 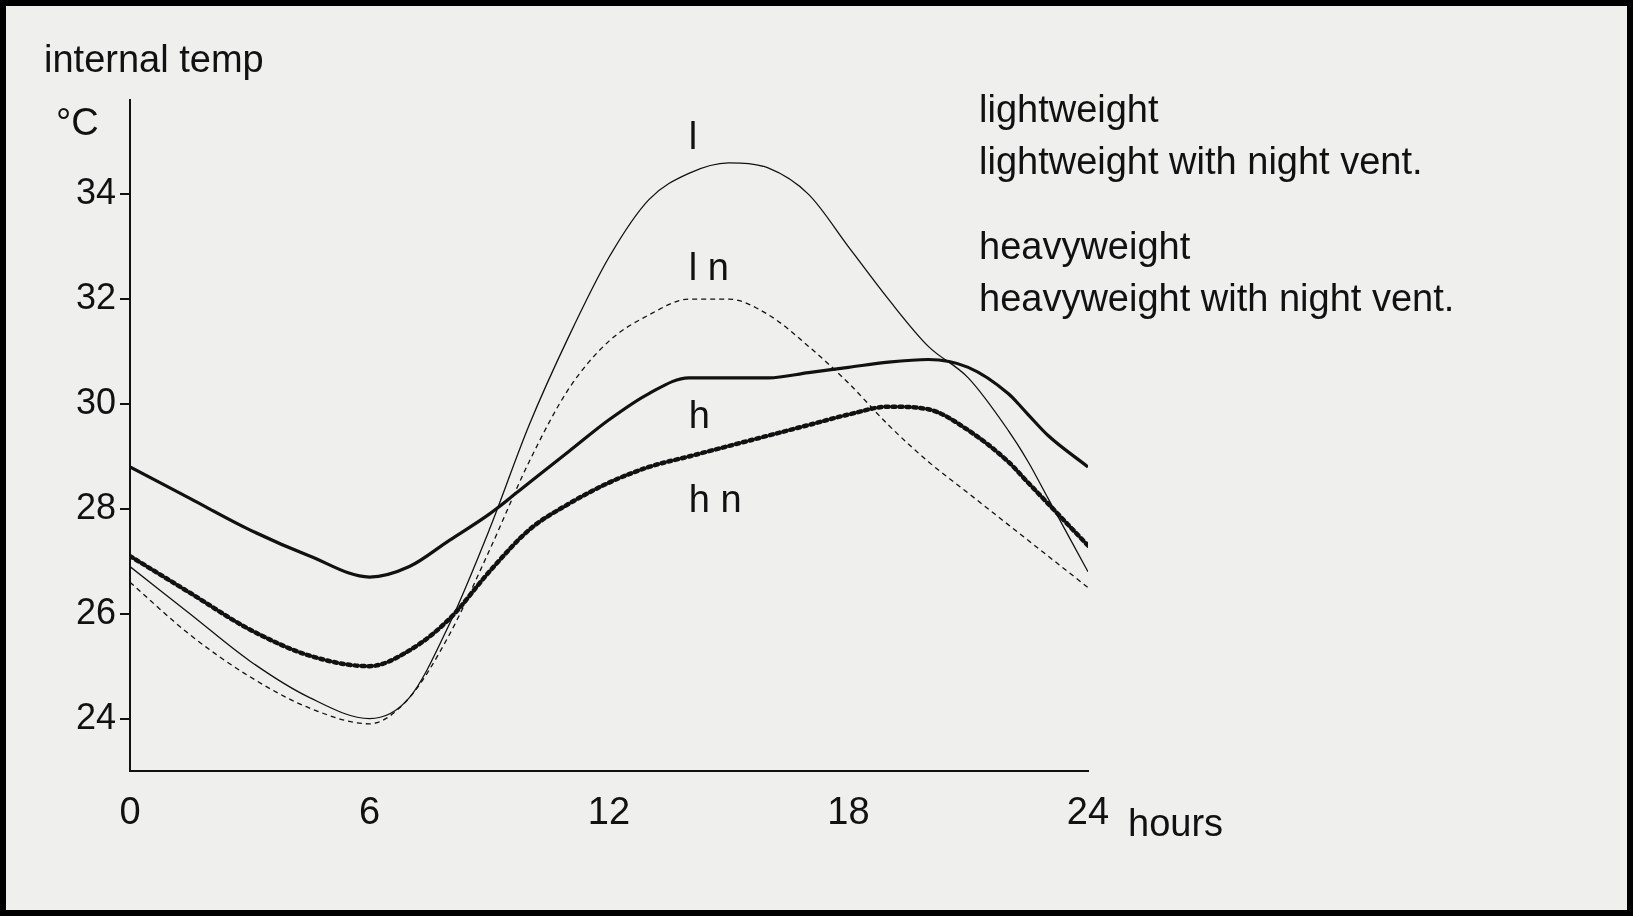 I want to click on x-tick-label: 6, so click(x=369, y=811).